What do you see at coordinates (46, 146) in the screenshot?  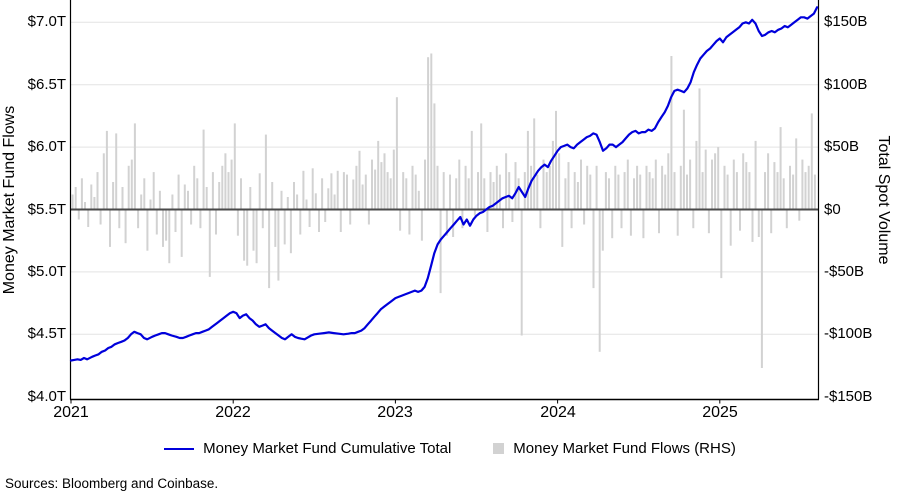 I see `left-axis-tick-label: $6.0T` at bounding box center [46, 146].